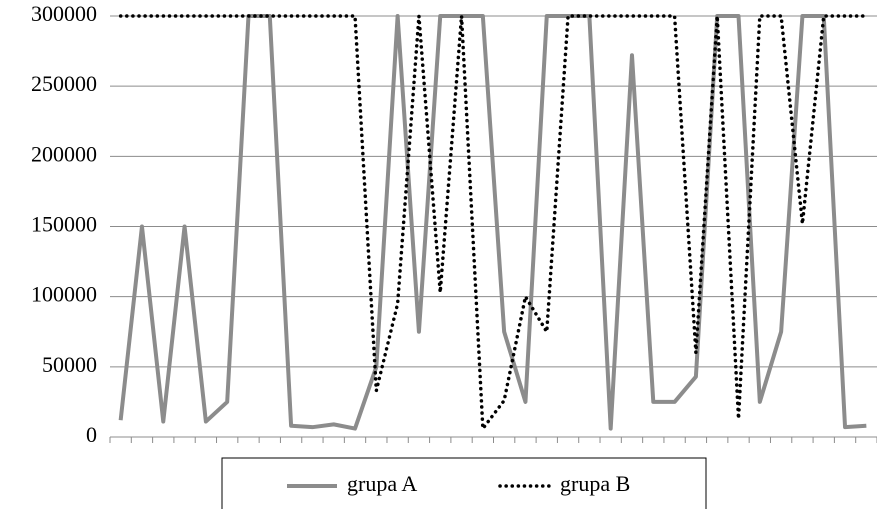 The image size is (877, 509). Describe the element at coordinates (64, 294) in the screenshot. I see `y-tick-label: 100000` at that location.